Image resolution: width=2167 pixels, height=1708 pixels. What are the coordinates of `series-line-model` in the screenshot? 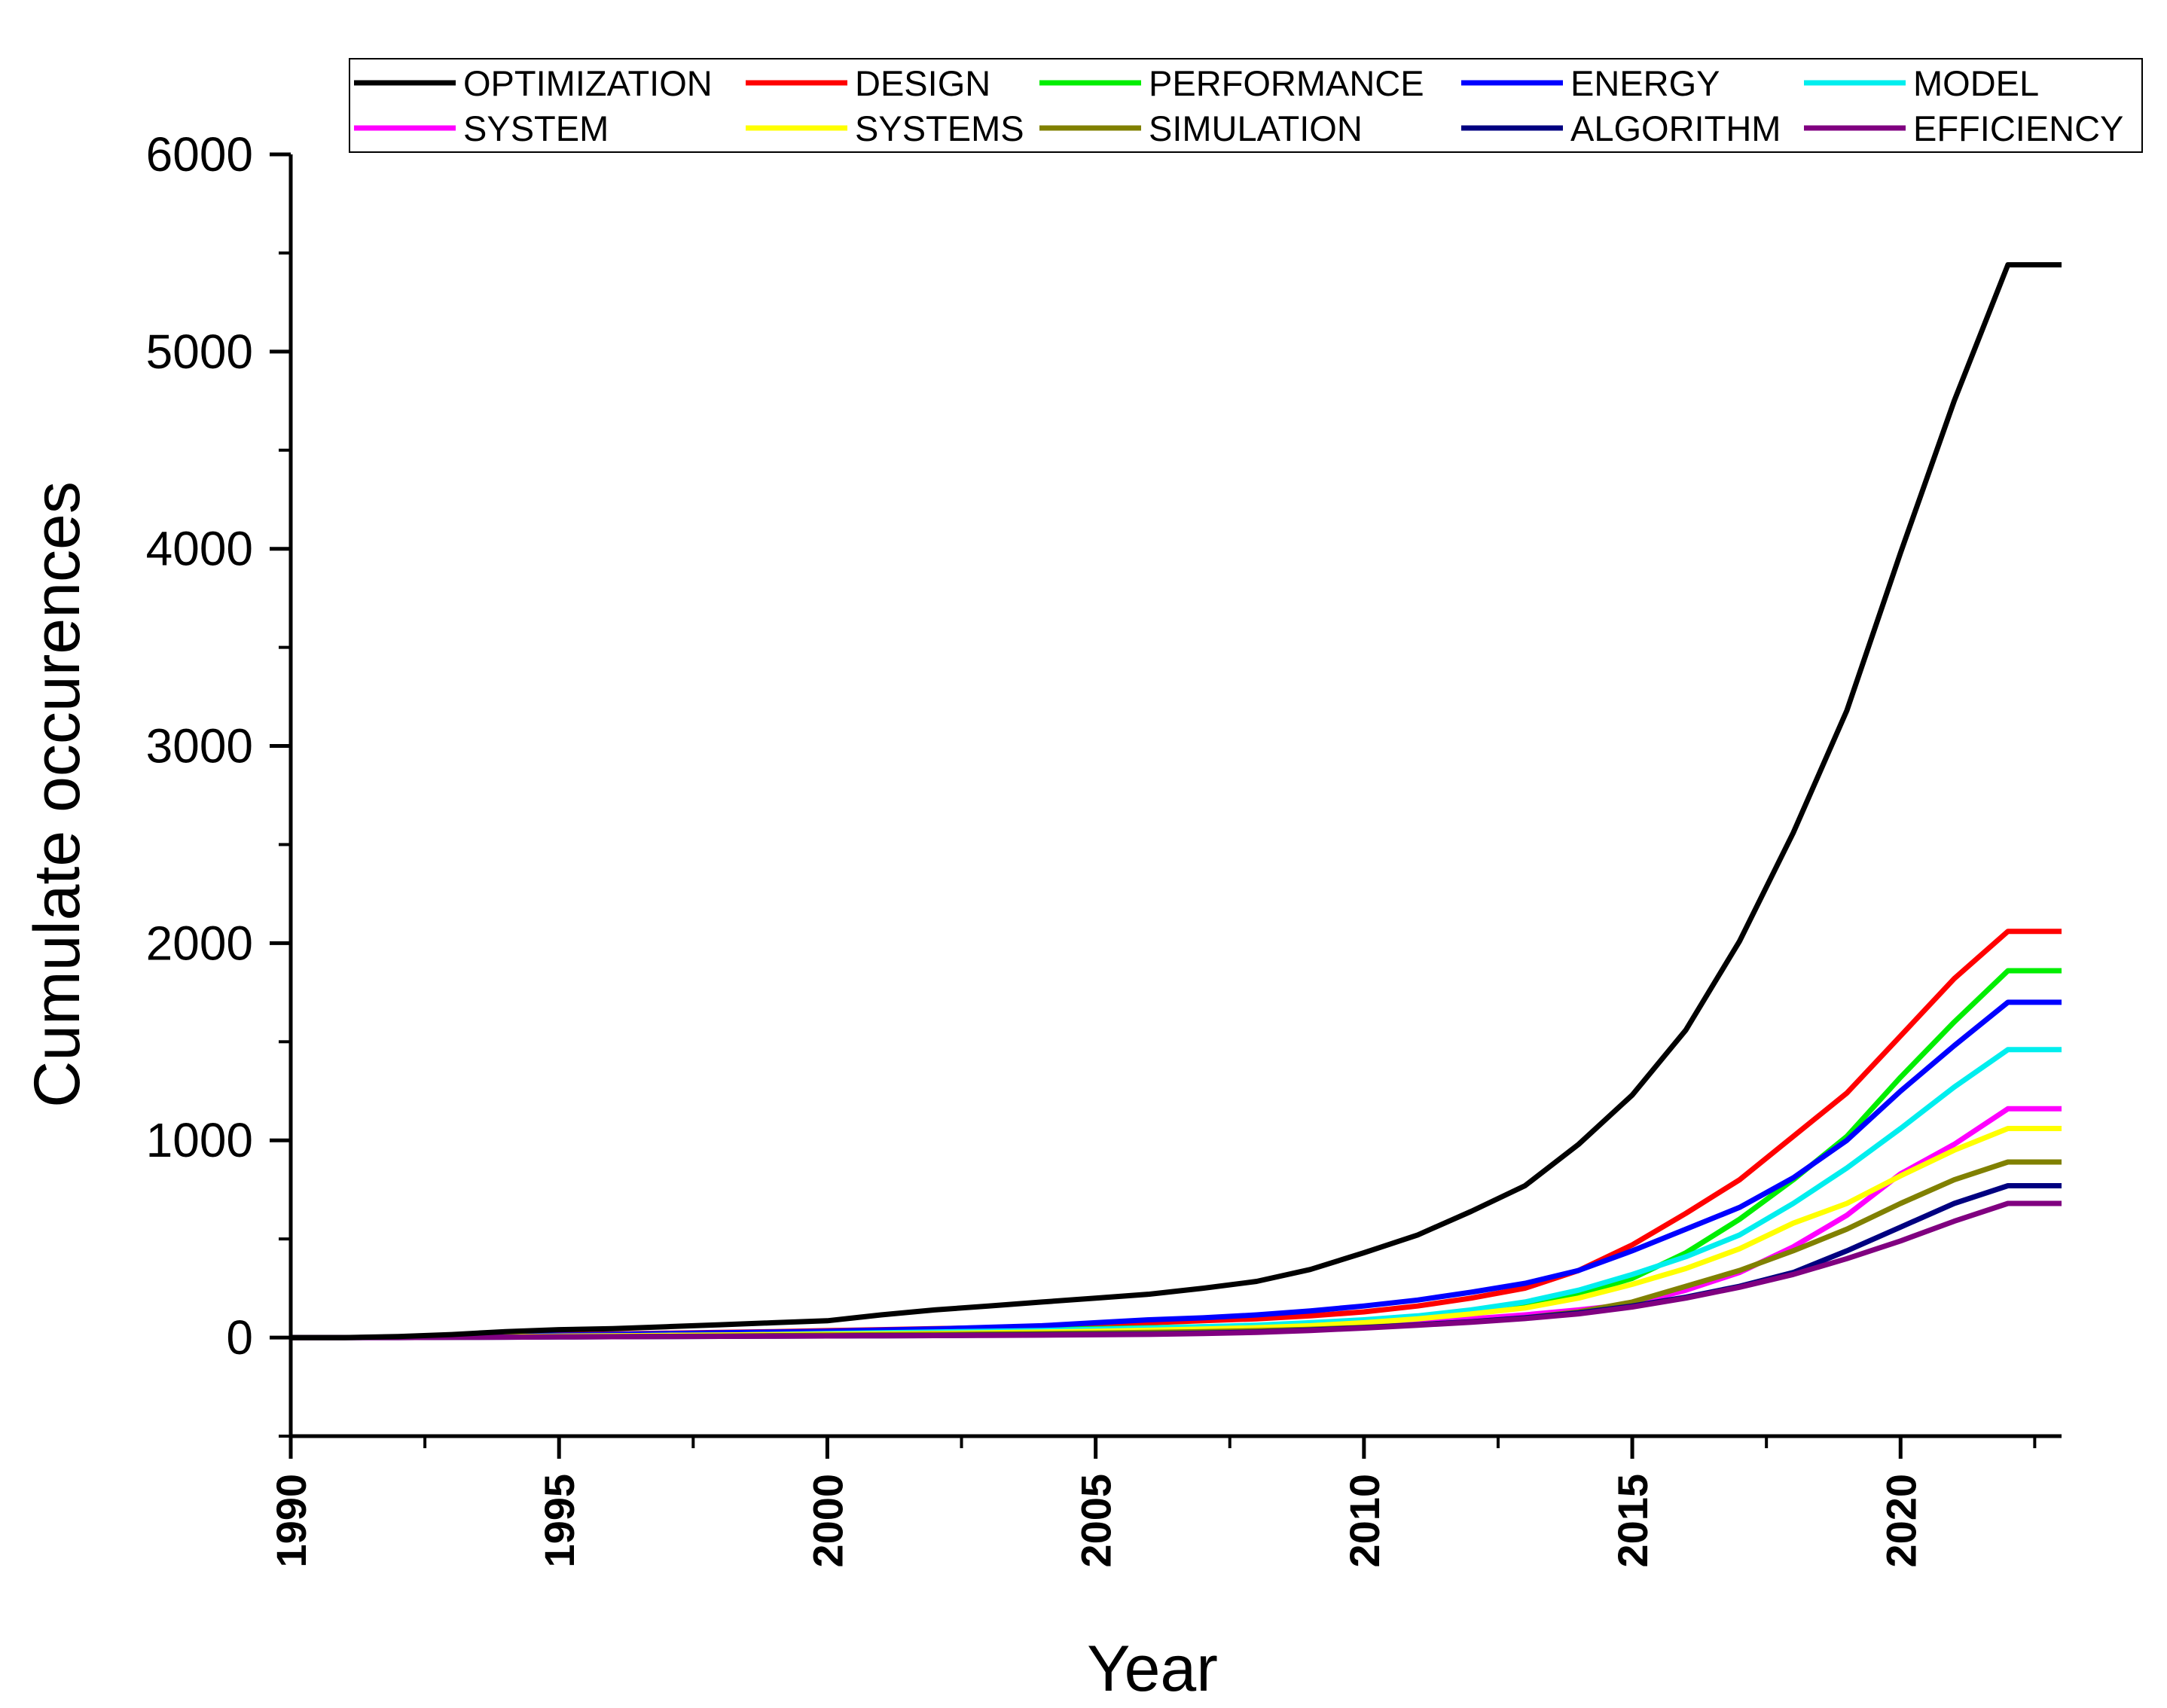 It's located at (1176, 1193).